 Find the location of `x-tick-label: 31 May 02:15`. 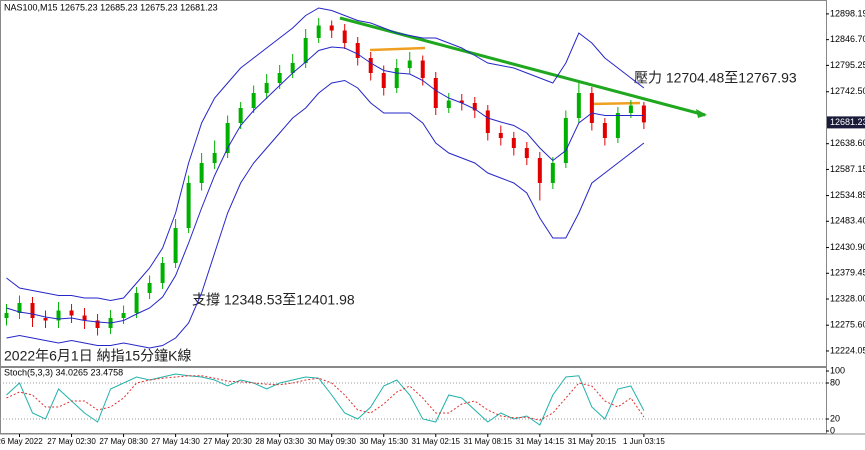

x-tick-label: 31 May 02:15 is located at coordinates (436, 441).